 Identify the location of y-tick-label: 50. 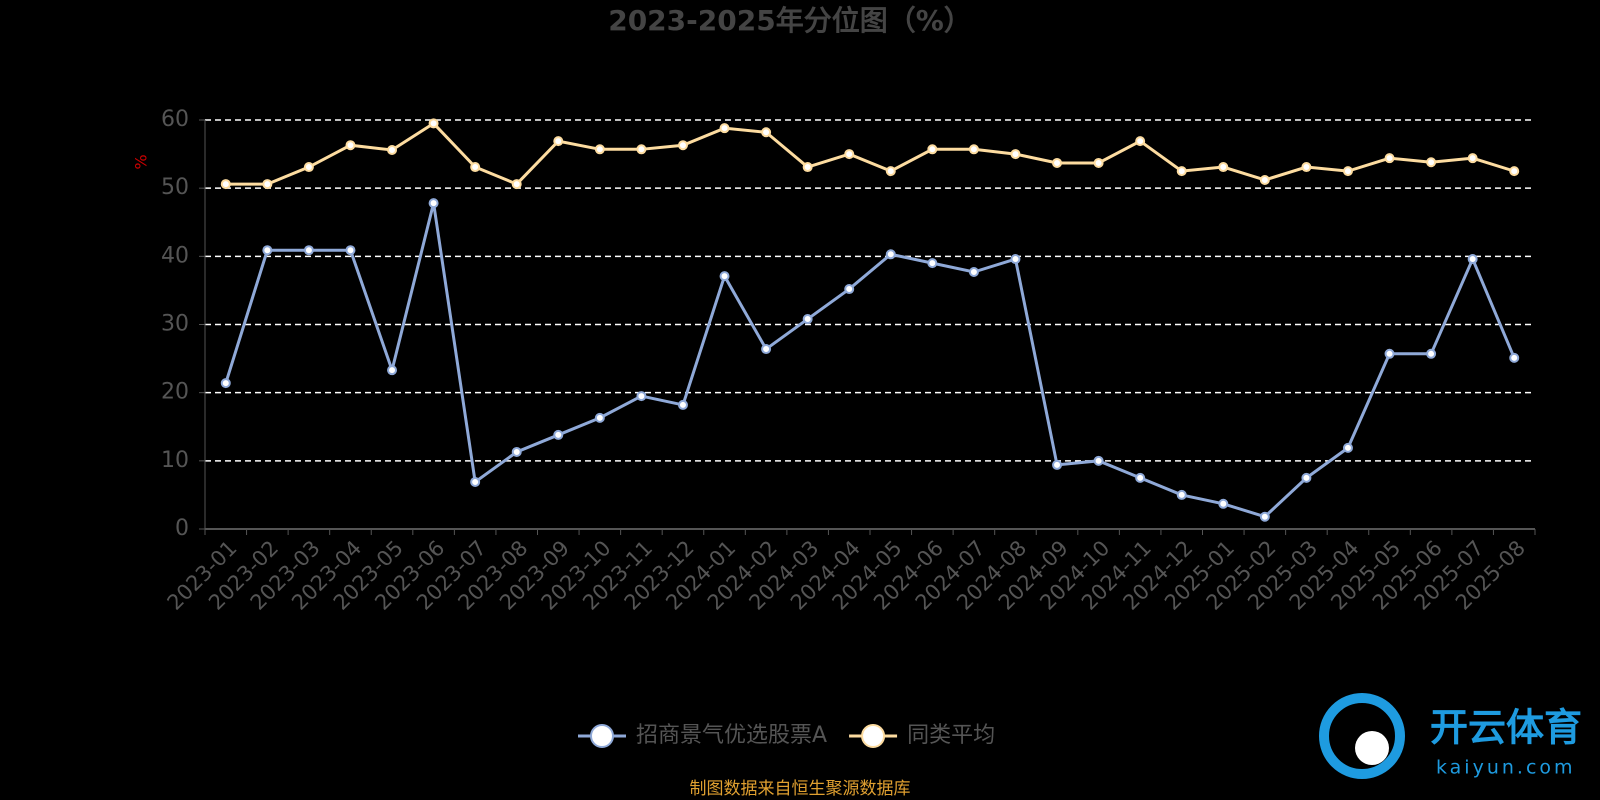
(175, 187).